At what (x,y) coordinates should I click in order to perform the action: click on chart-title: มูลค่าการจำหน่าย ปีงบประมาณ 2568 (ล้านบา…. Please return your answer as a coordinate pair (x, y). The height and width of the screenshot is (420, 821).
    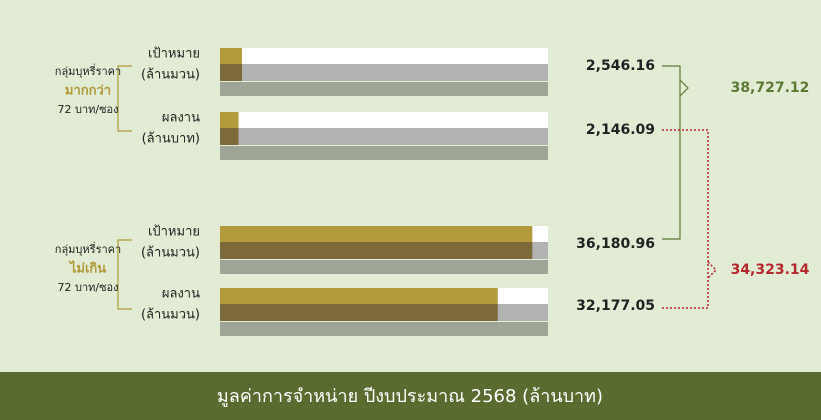
    Looking at the image, I should click on (410, 396).